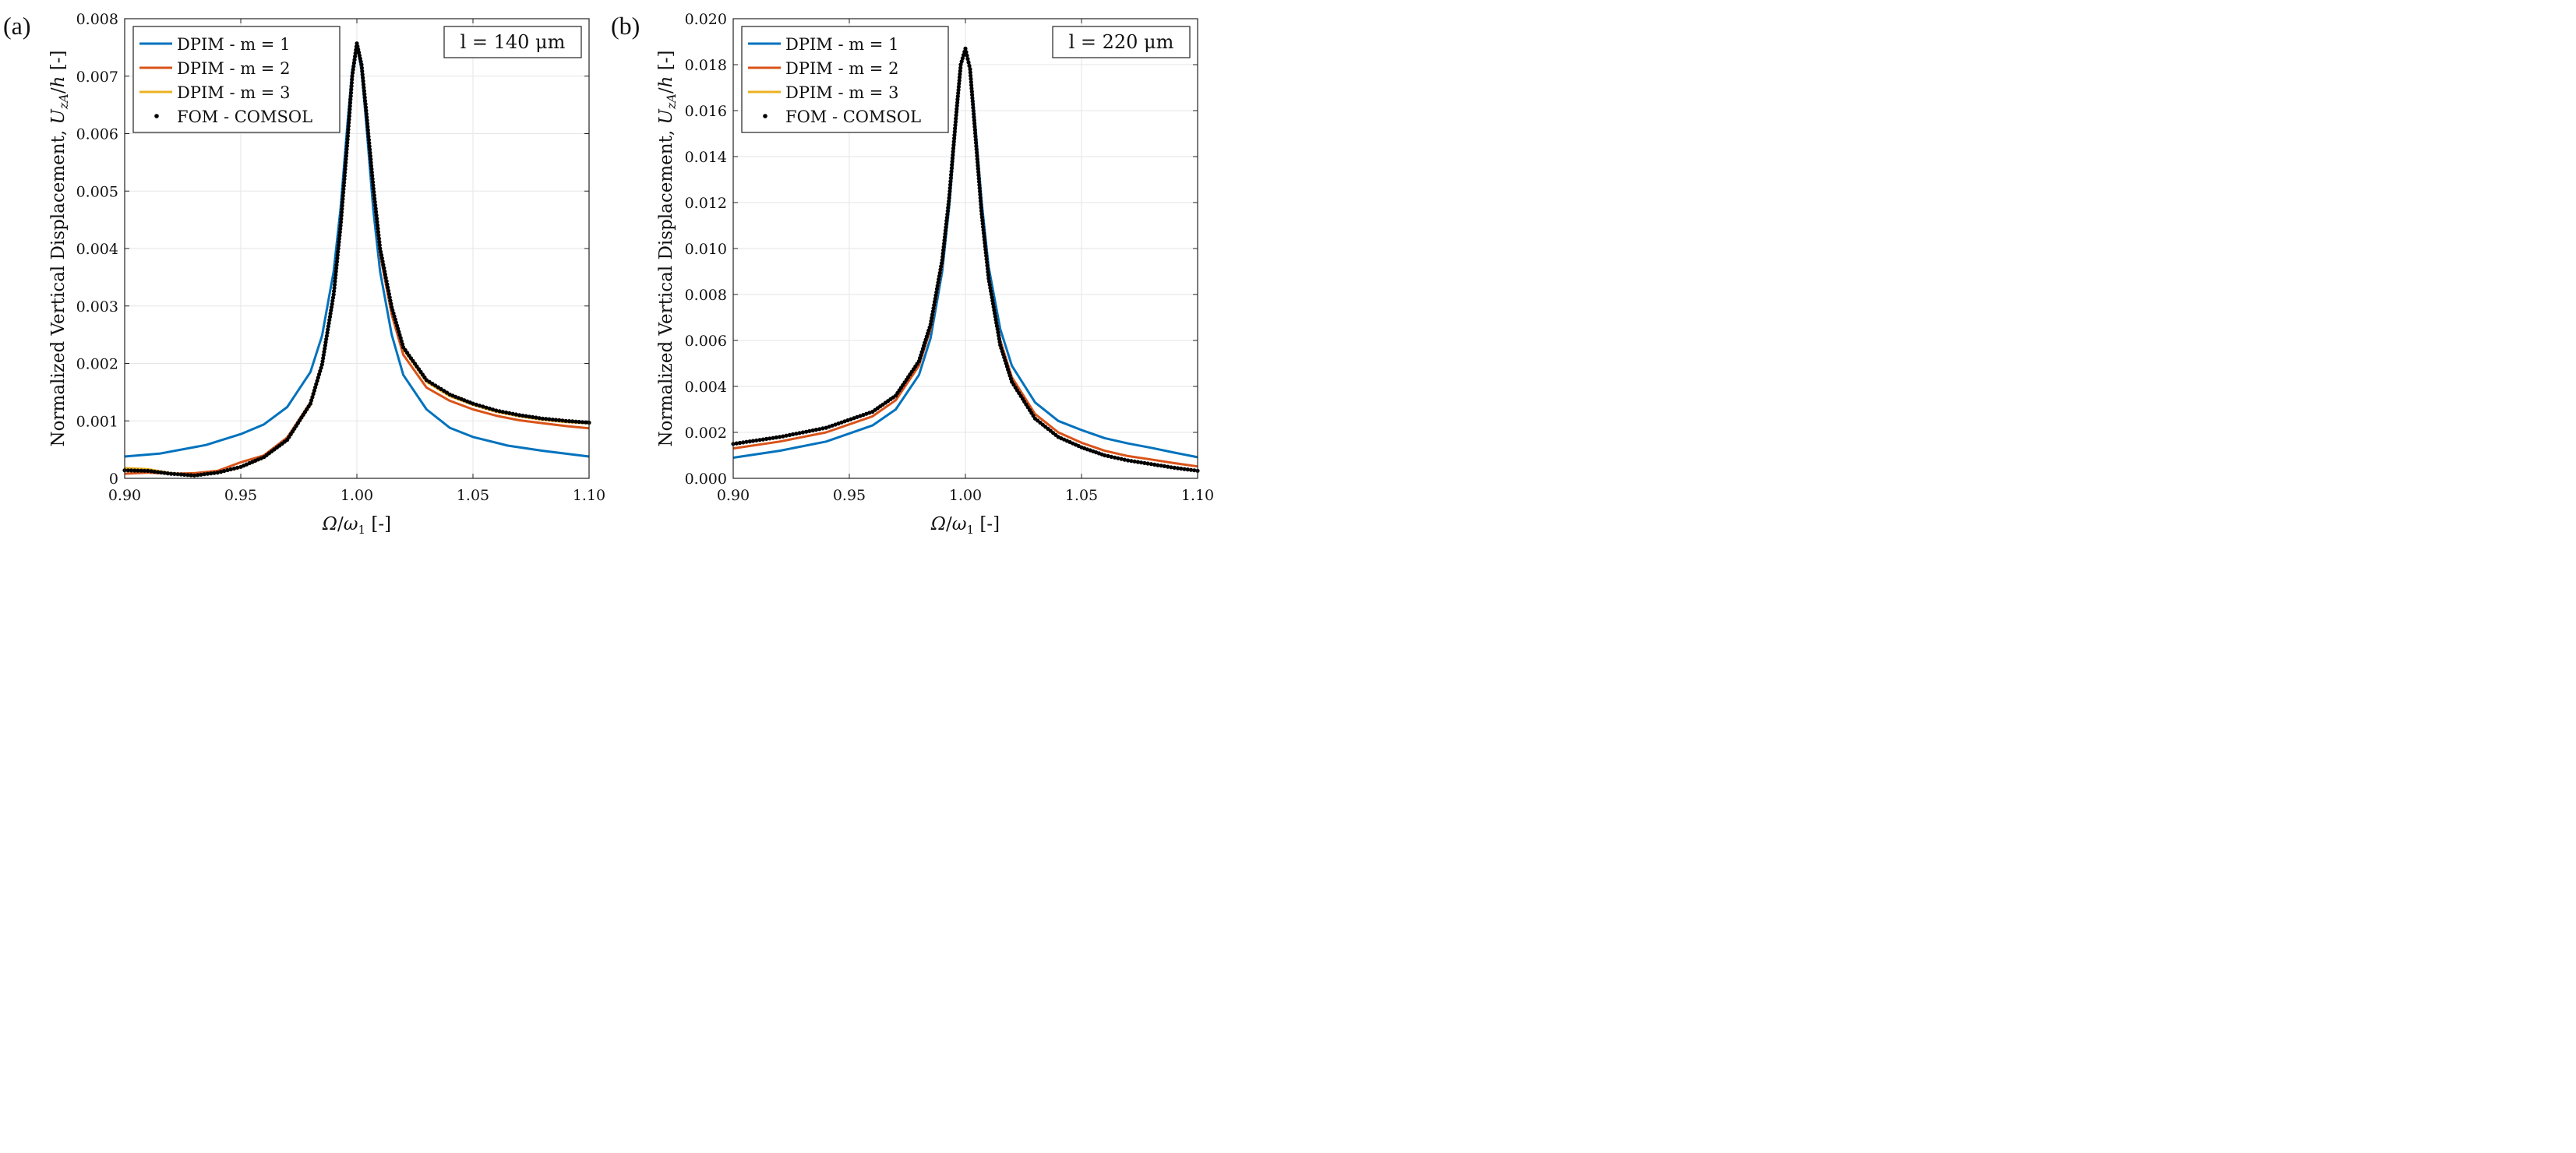 The image size is (2576, 1153). Describe the element at coordinates (97, 134) in the screenshot. I see `y-tick-label: 0.006` at that location.